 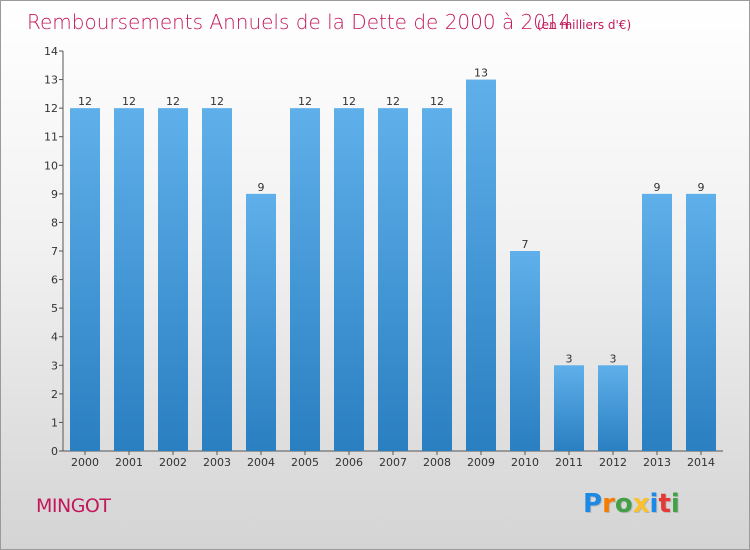 I want to click on chart-unit-note: (en milliers d'€), so click(x=584, y=25).